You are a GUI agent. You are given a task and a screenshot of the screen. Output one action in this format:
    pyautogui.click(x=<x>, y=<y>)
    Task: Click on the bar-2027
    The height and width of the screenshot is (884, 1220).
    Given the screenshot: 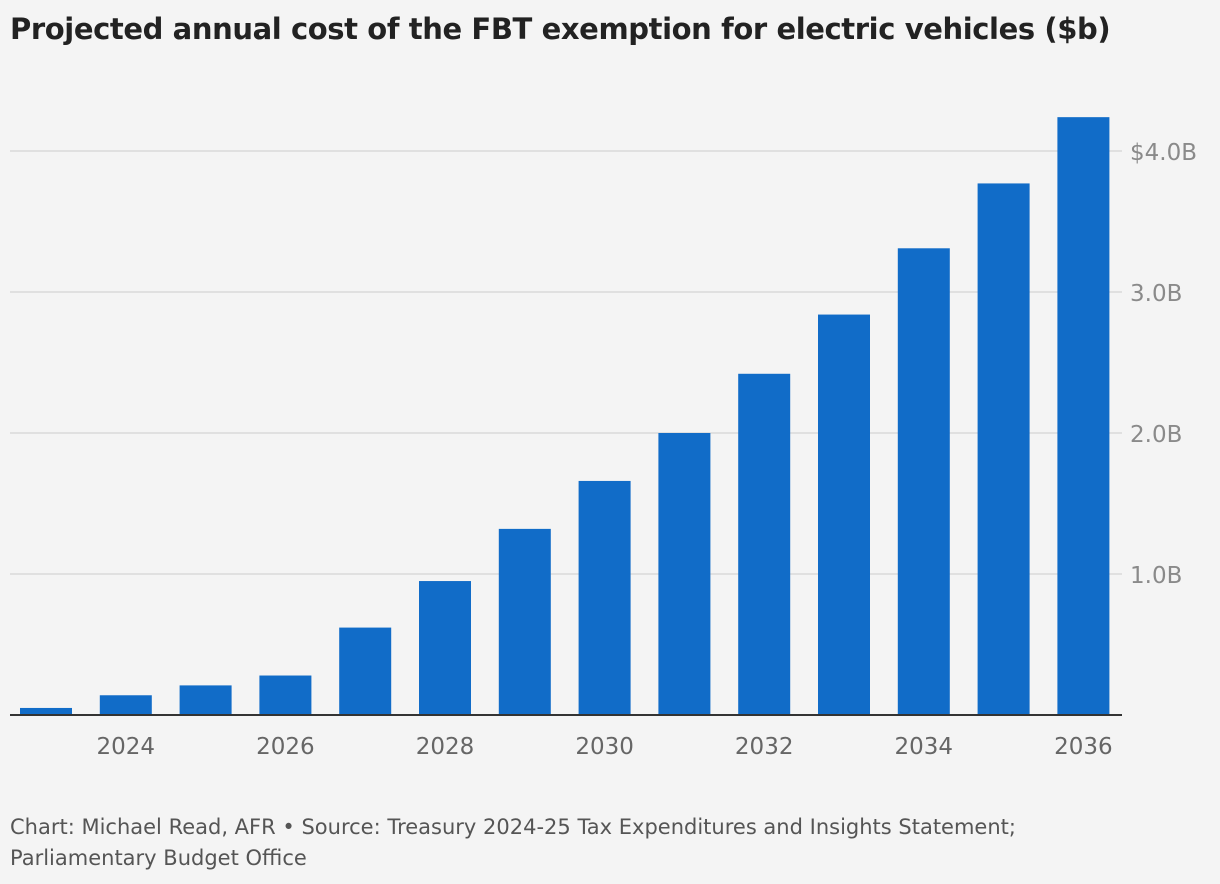 What is the action you would take?
    pyautogui.click(x=365, y=671)
    